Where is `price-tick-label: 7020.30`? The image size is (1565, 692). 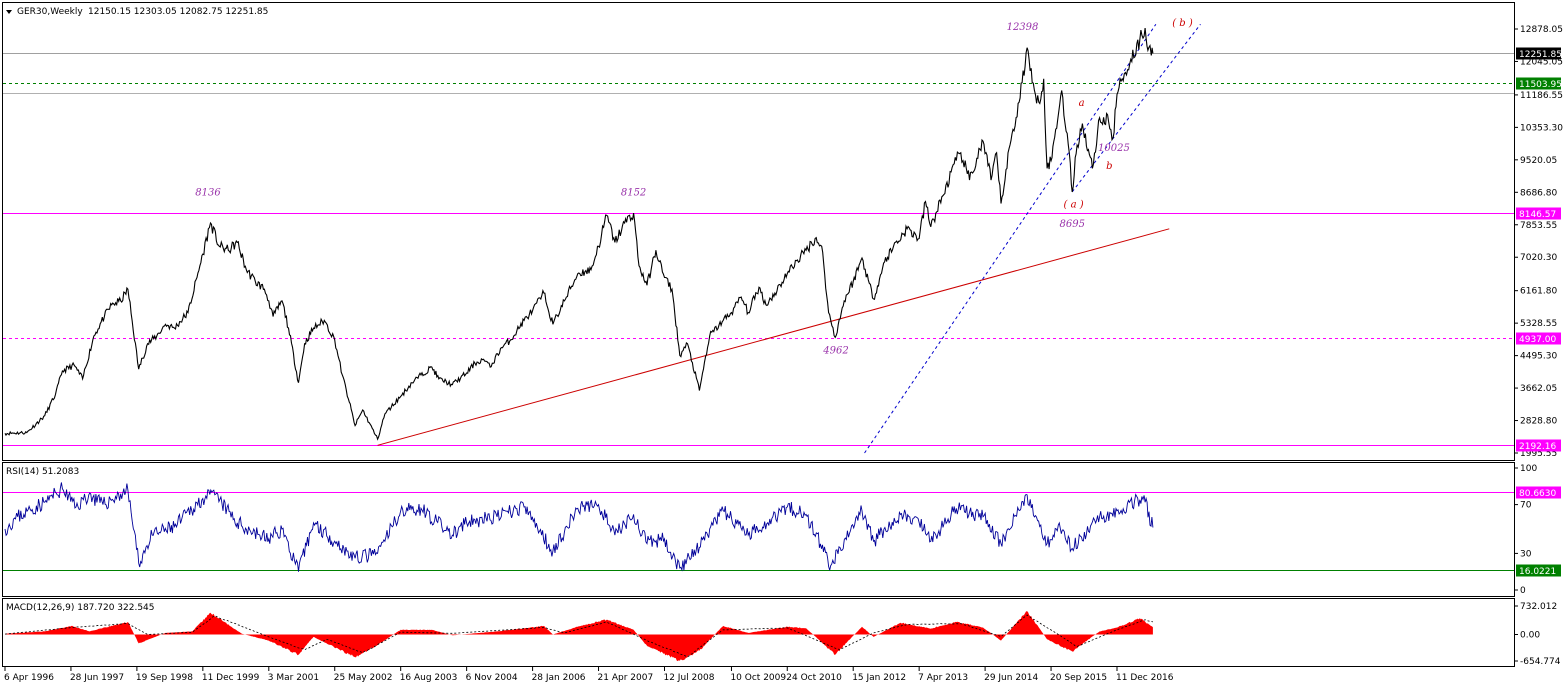
price-tick-label: 7020.30 is located at coordinates (1538, 258).